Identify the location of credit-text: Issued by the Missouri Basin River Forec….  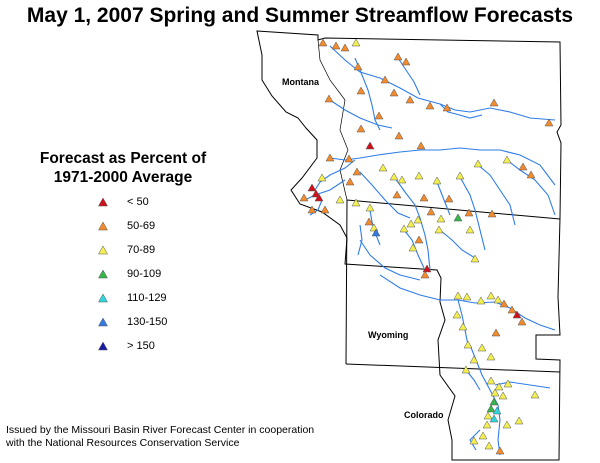
(160, 437).